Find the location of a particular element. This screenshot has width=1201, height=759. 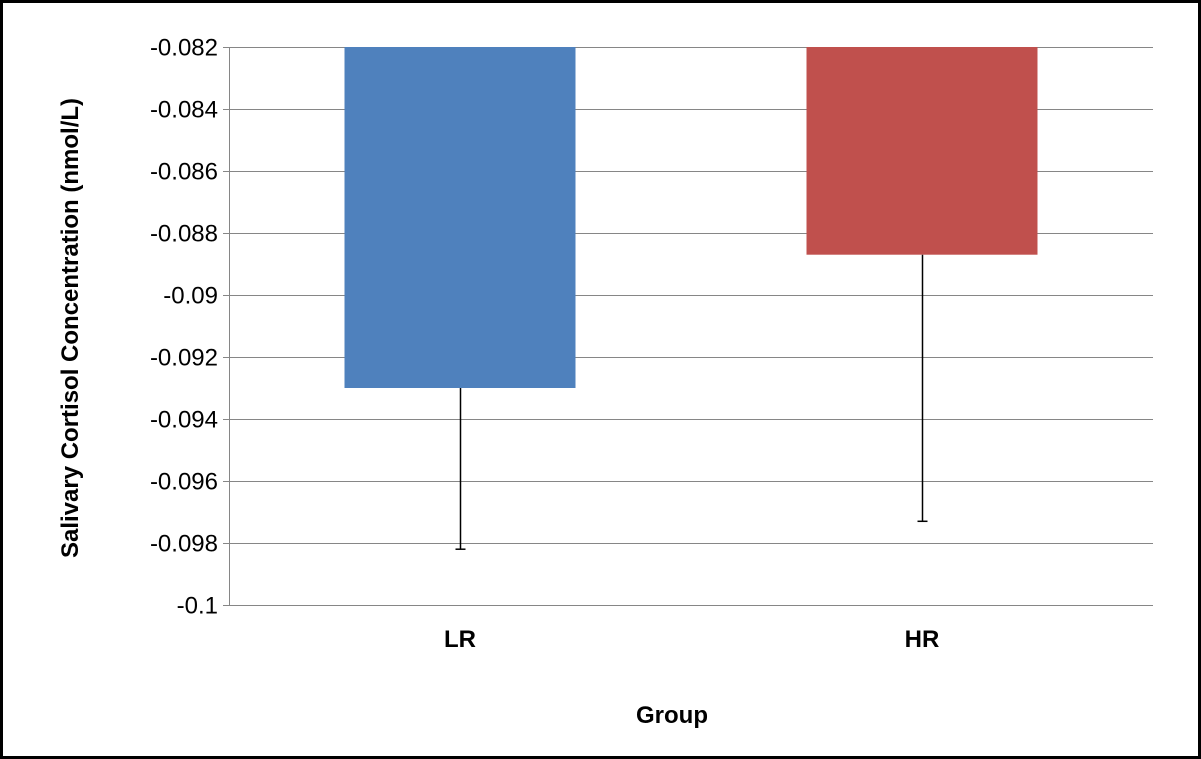

bar-lr is located at coordinates (460, 217).